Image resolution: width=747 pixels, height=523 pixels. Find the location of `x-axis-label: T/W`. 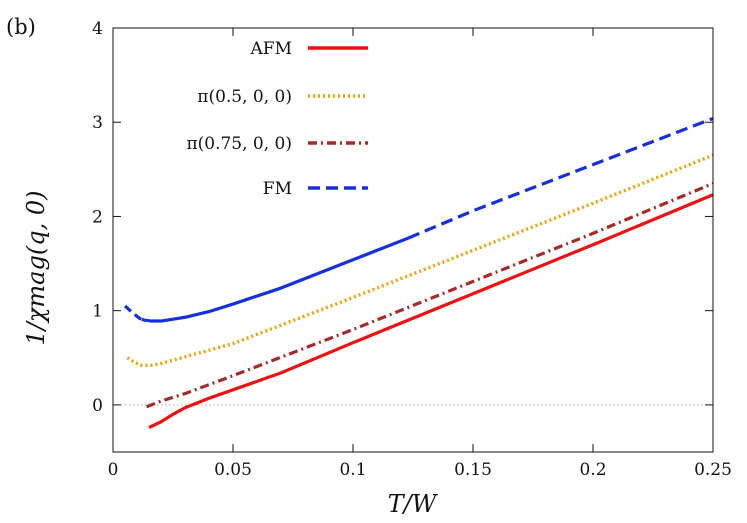

x-axis-label: T/W is located at coordinates (413, 504).